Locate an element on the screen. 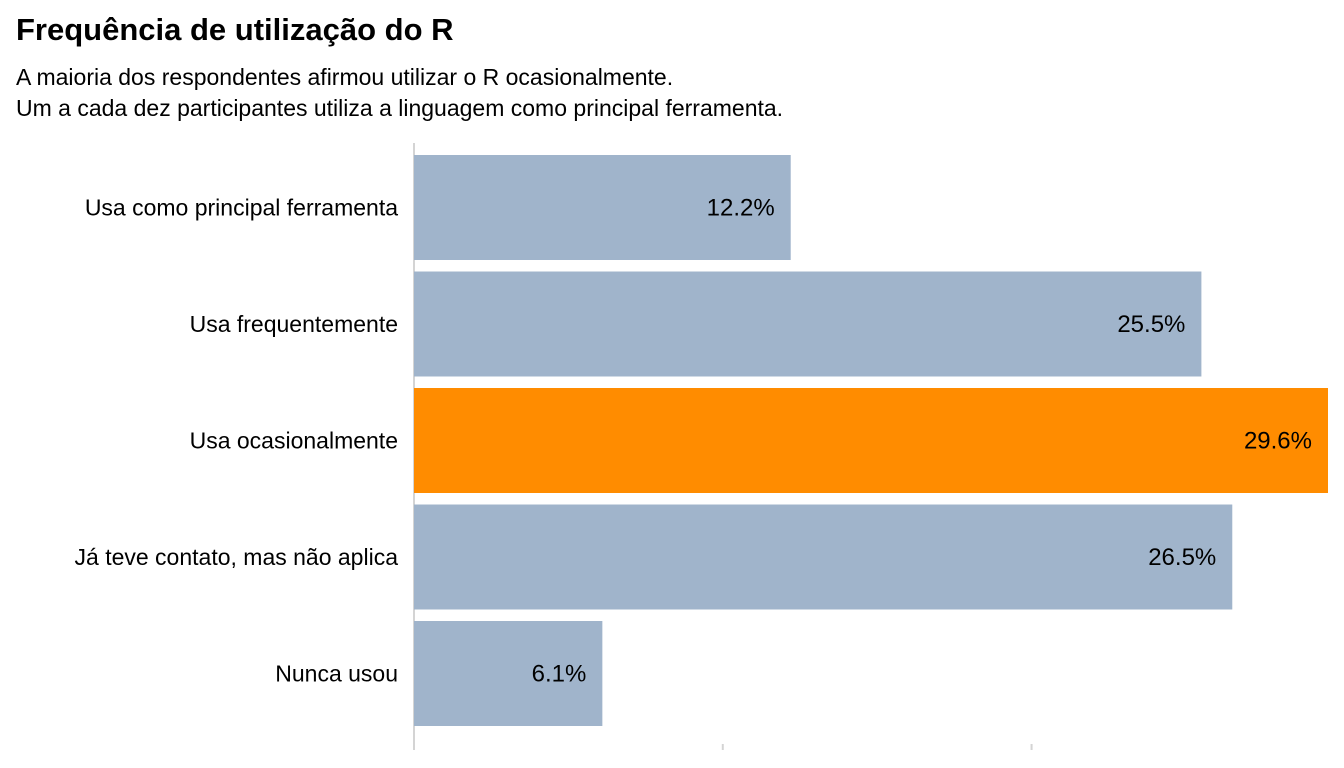  category-label-3: Já teve contato, mas não aplica is located at coordinates (237, 557).